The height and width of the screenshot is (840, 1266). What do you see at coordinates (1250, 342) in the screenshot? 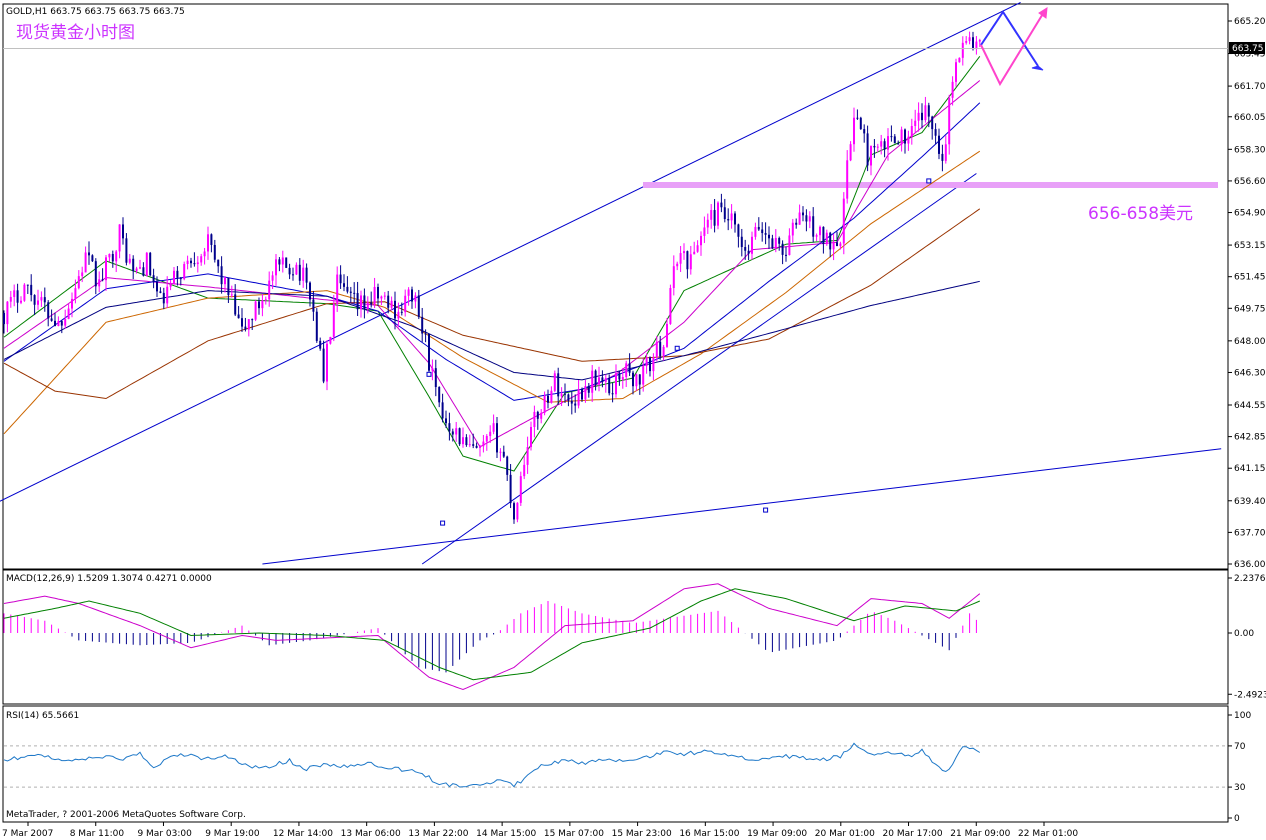
I see `price-tick-label: 648.00` at bounding box center [1250, 342].